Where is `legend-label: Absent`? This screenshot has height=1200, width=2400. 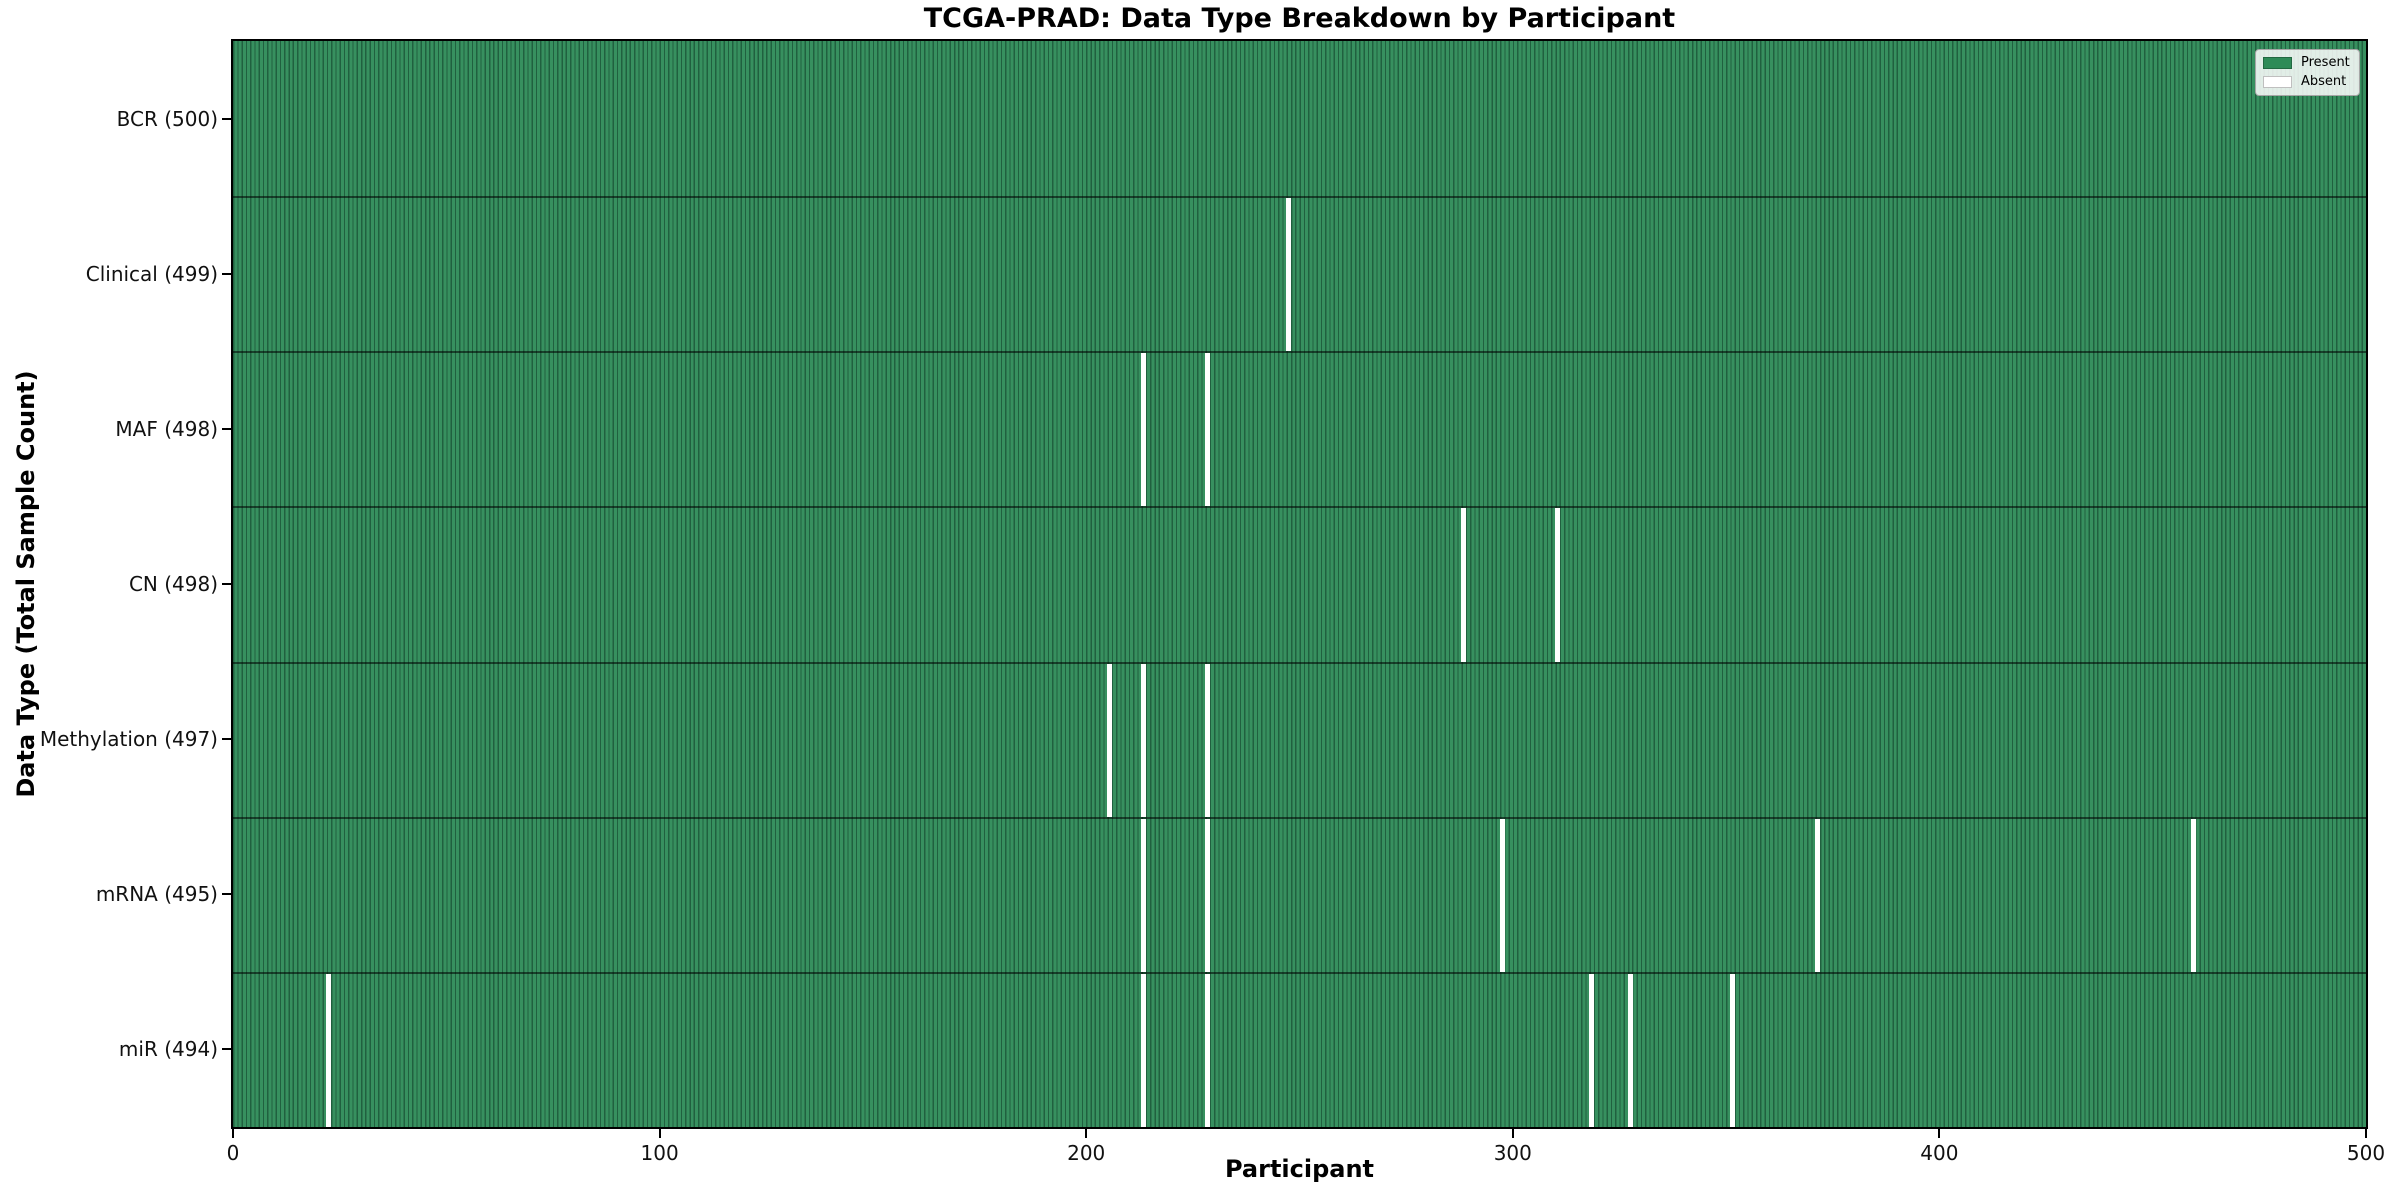
legend-label: Absent is located at coordinates (2324, 81).